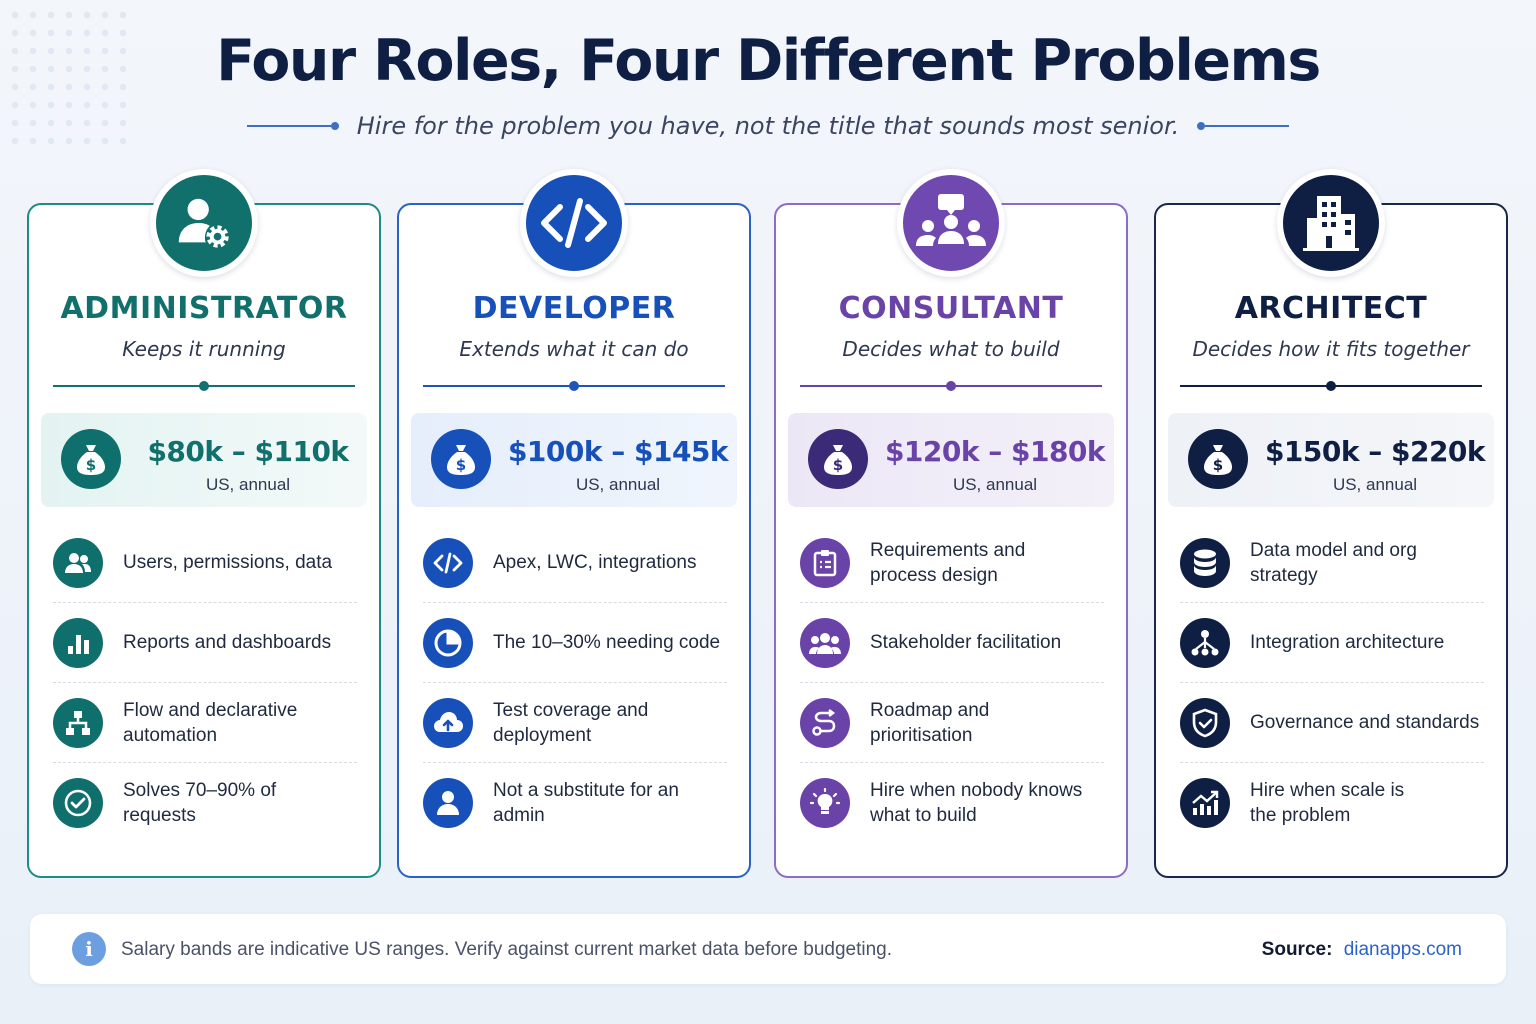 The image size is (1536, 1024). Describe the element at coordinates (78, 642) in the screenshot. I see `bar-chart-icon` at that location.